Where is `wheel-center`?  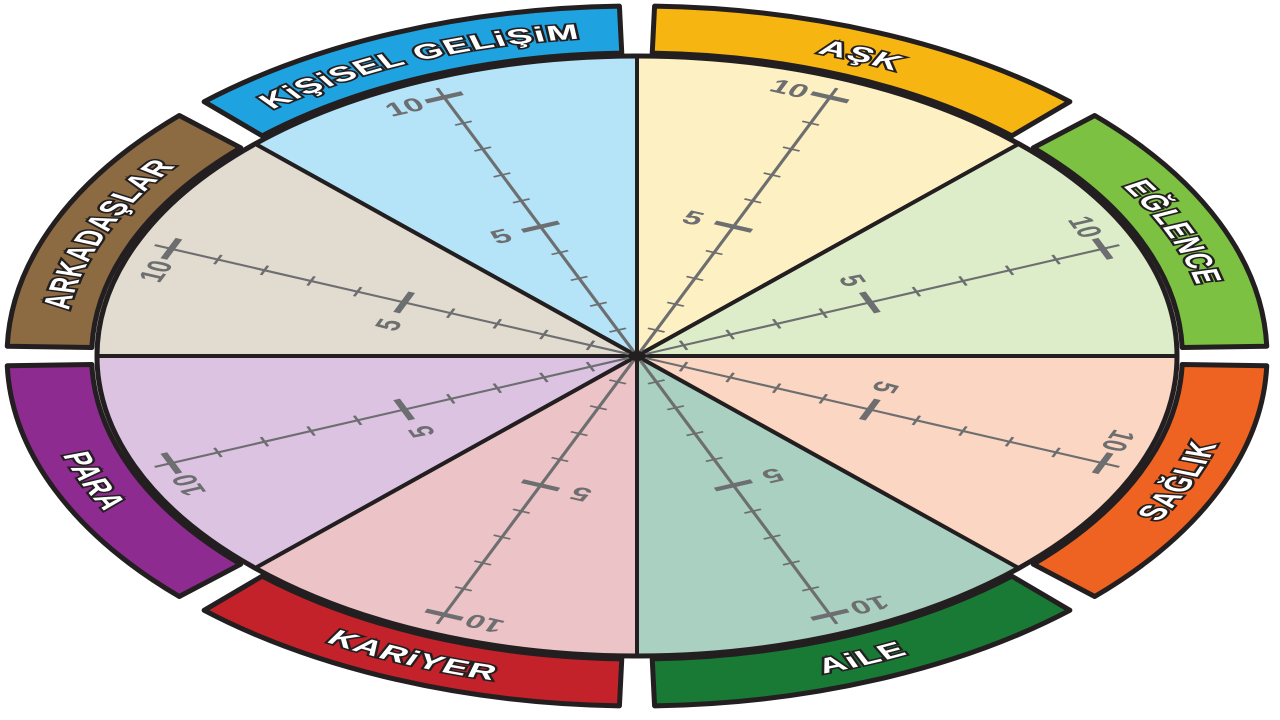
wheel-center is located at coordinates (637, 356).